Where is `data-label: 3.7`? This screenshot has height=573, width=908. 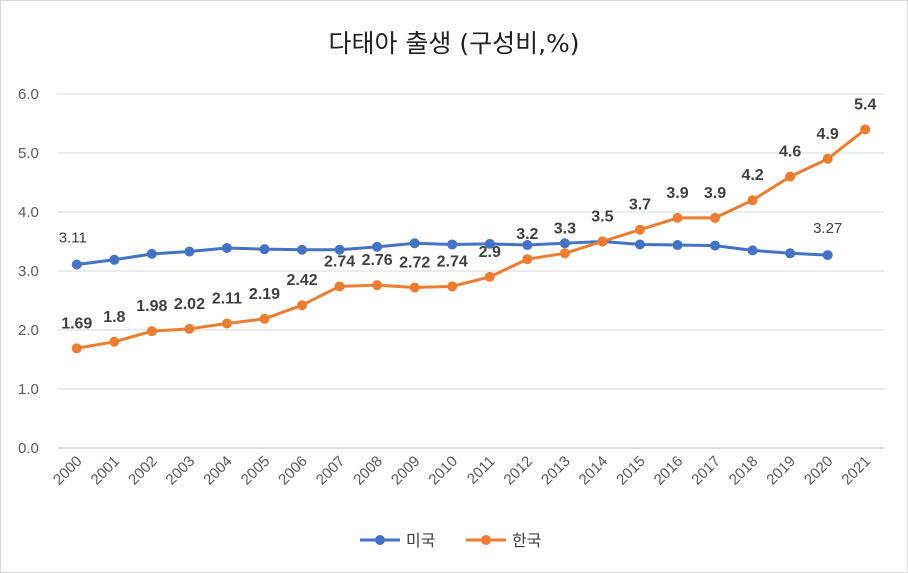 data-label: 3.7 is located at coordinates (640, 205).